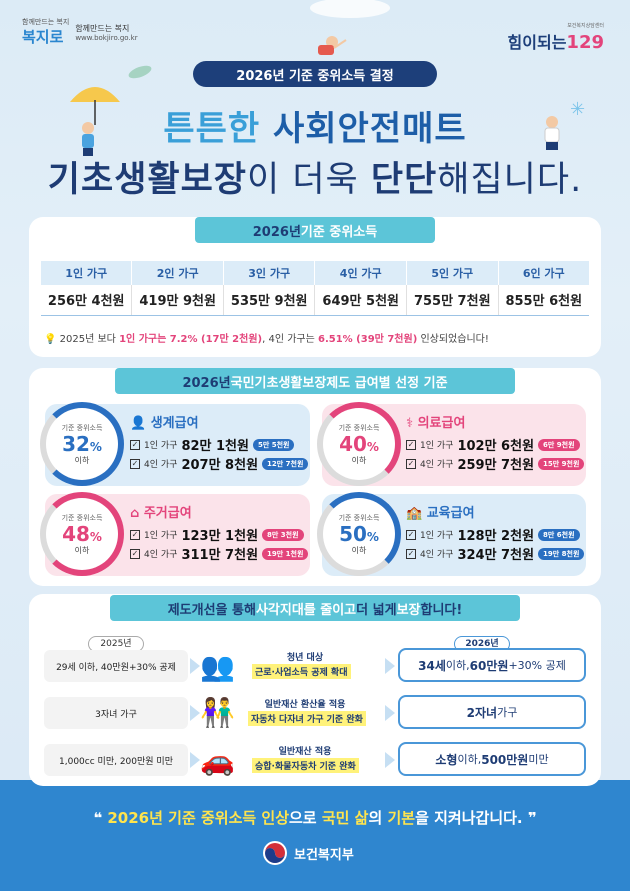 The width and height of the screenshot is (630, 891). I want to click on medical-row1-increase: 6만 9천원, so click(559, 444).